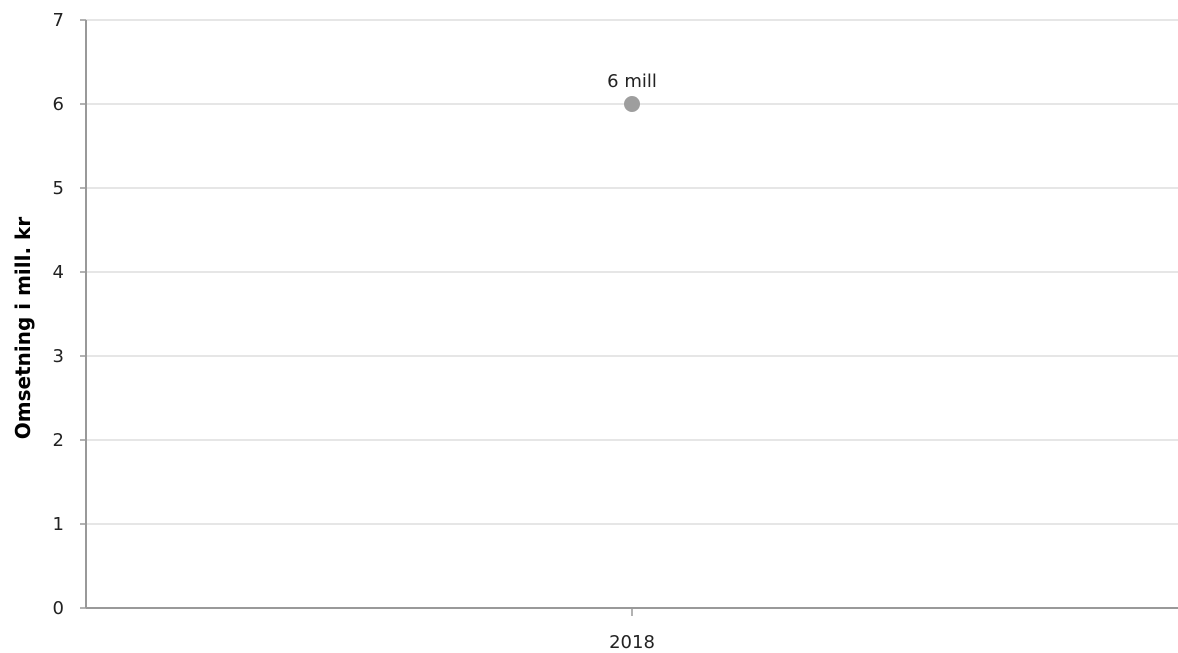  What do you see at coordinates (58, 188) in the screenshot?
I see `y-tick-label: 5` at bounding box center [58, 188].